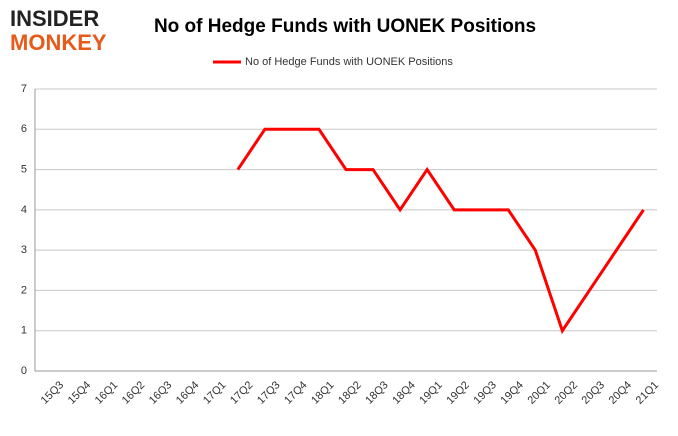 This screenshot has height=436, width=678. What do you see at coordinates (24, 331) in the screenshot?
I see `y-tick-label: 1` at bounding box center [24, 331].